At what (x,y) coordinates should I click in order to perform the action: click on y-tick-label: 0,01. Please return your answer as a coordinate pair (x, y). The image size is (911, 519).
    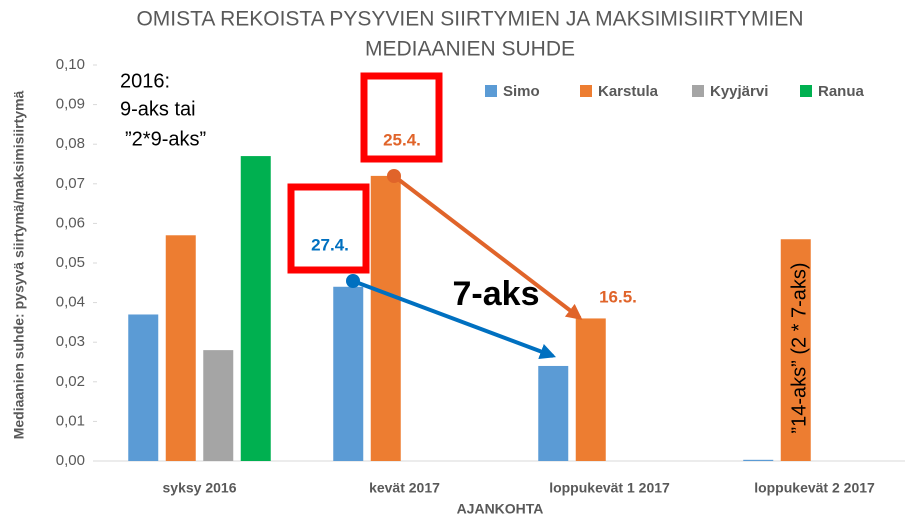
    Looking at the image, I should click on (70, 420).